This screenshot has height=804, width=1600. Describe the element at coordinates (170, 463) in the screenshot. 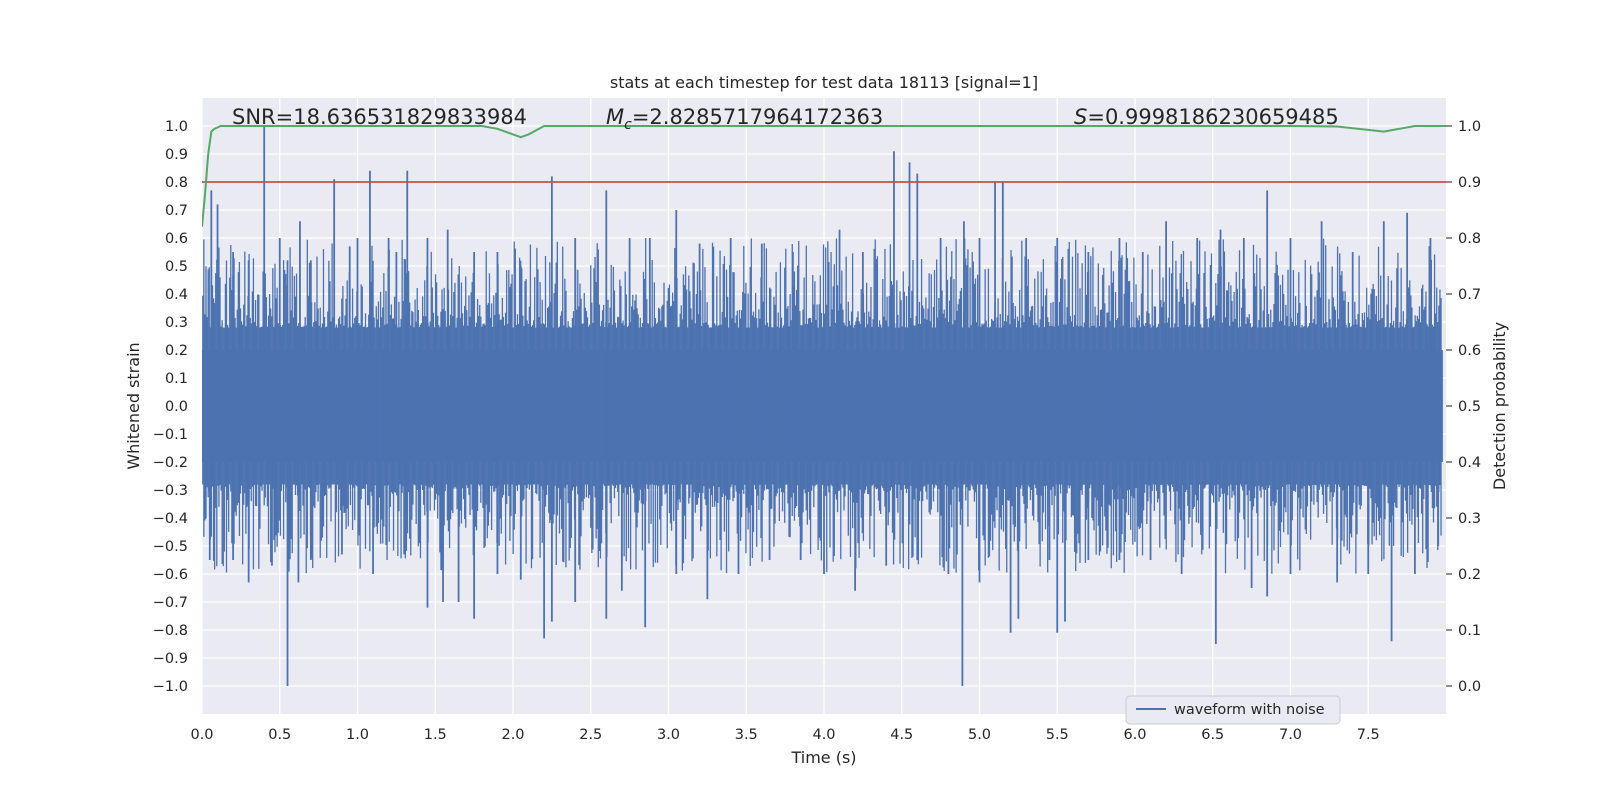

I see `y-tick-label: −0.2` at that location.